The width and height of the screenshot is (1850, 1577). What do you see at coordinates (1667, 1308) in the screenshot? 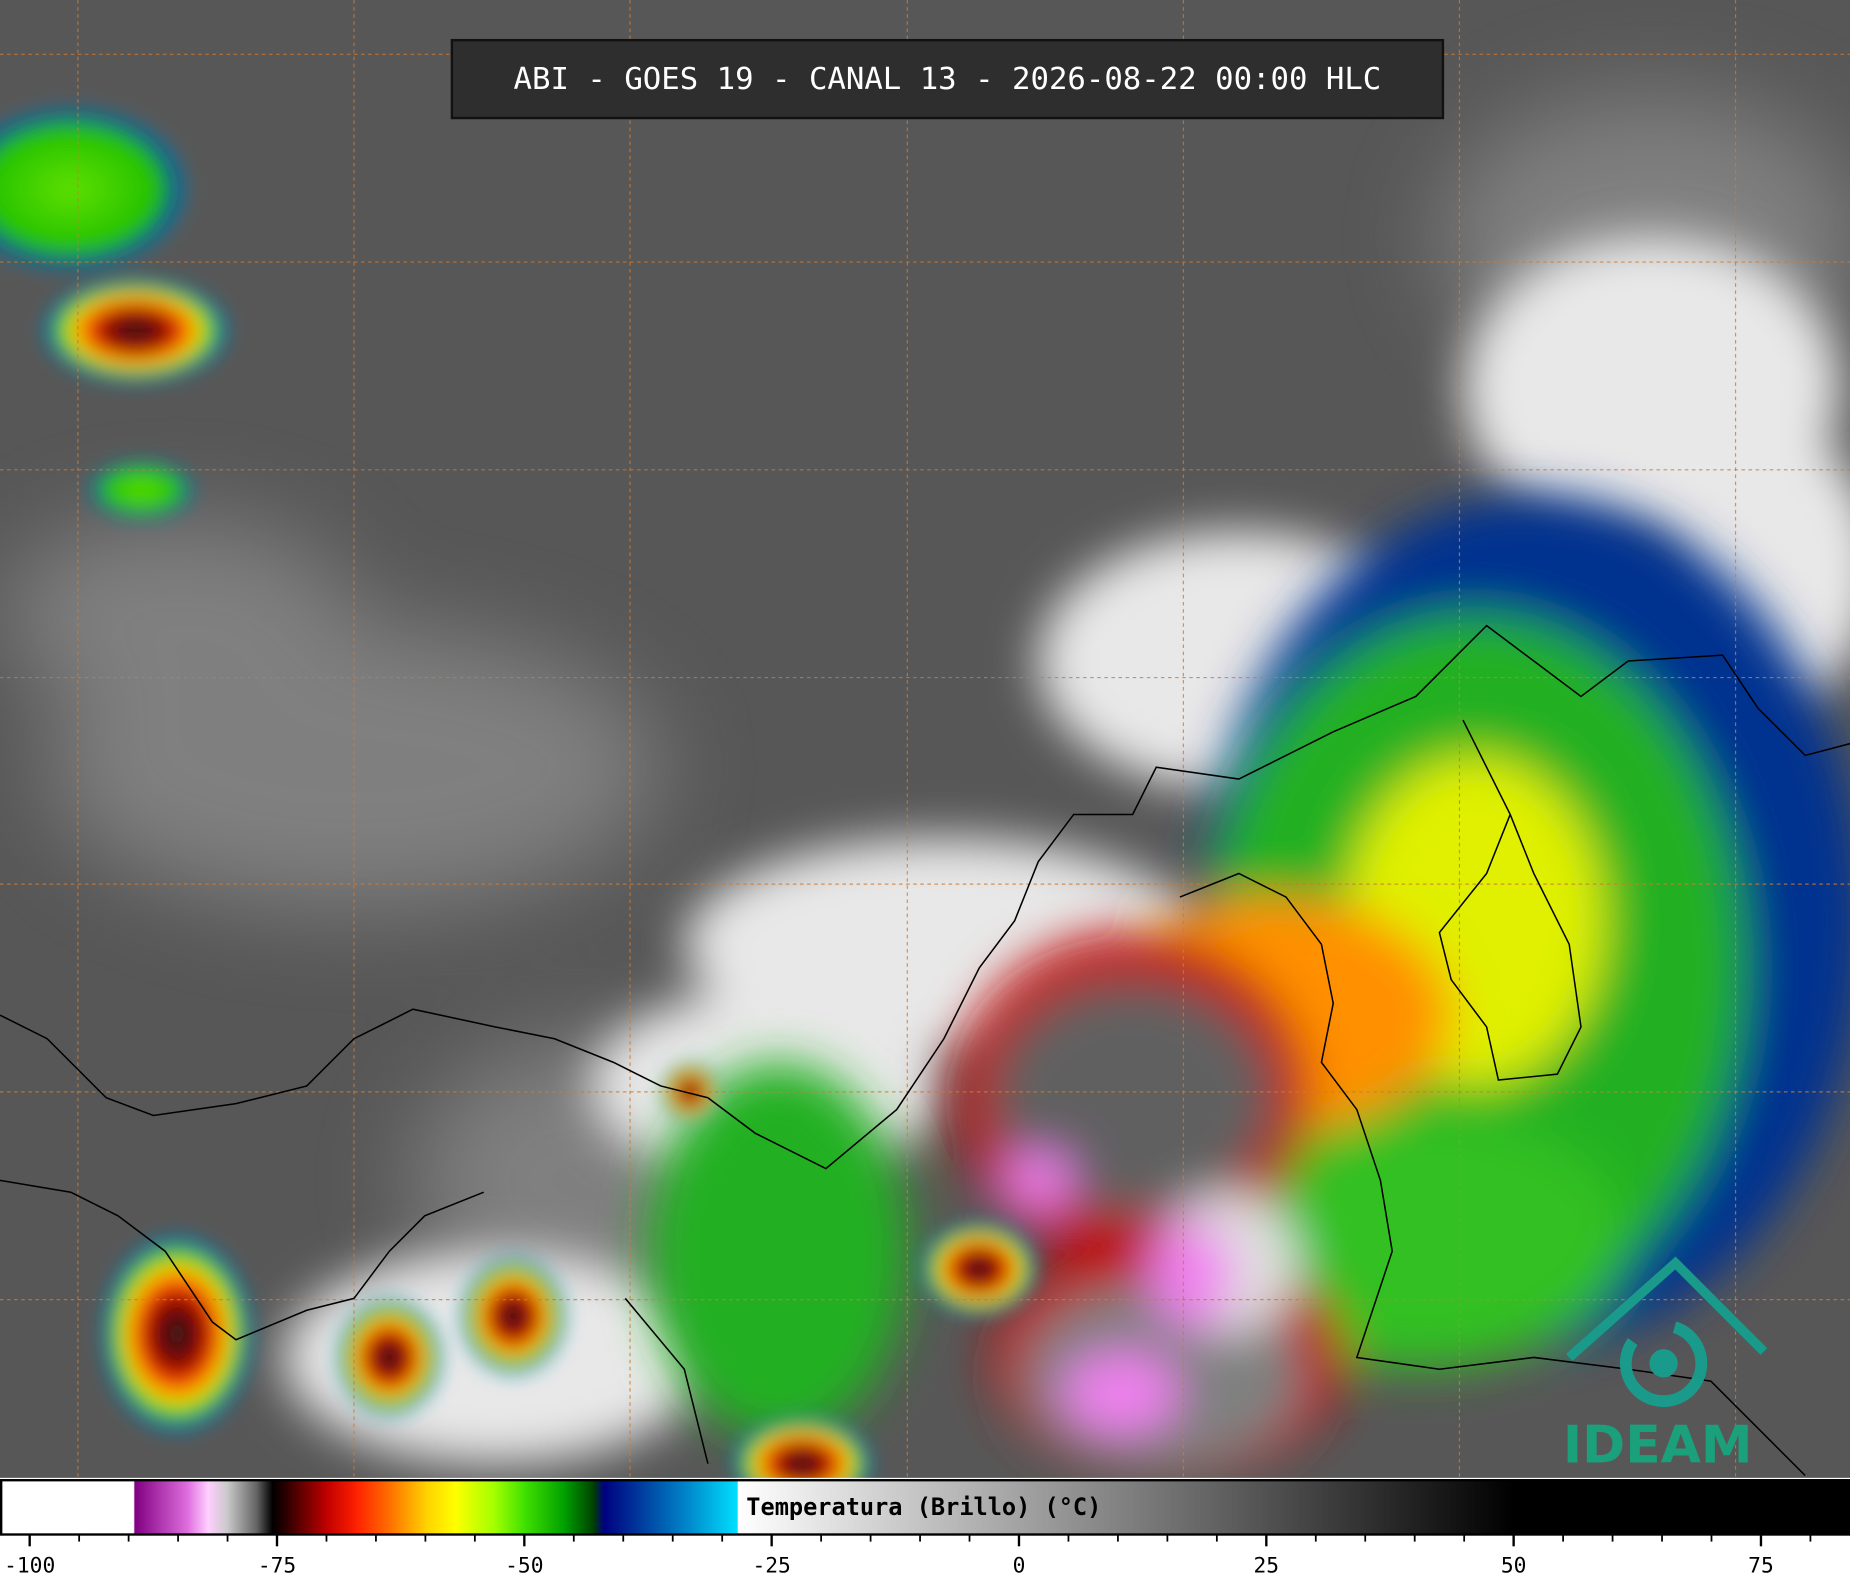
I see `logo-roof` at bounding box center [1667, 1308].